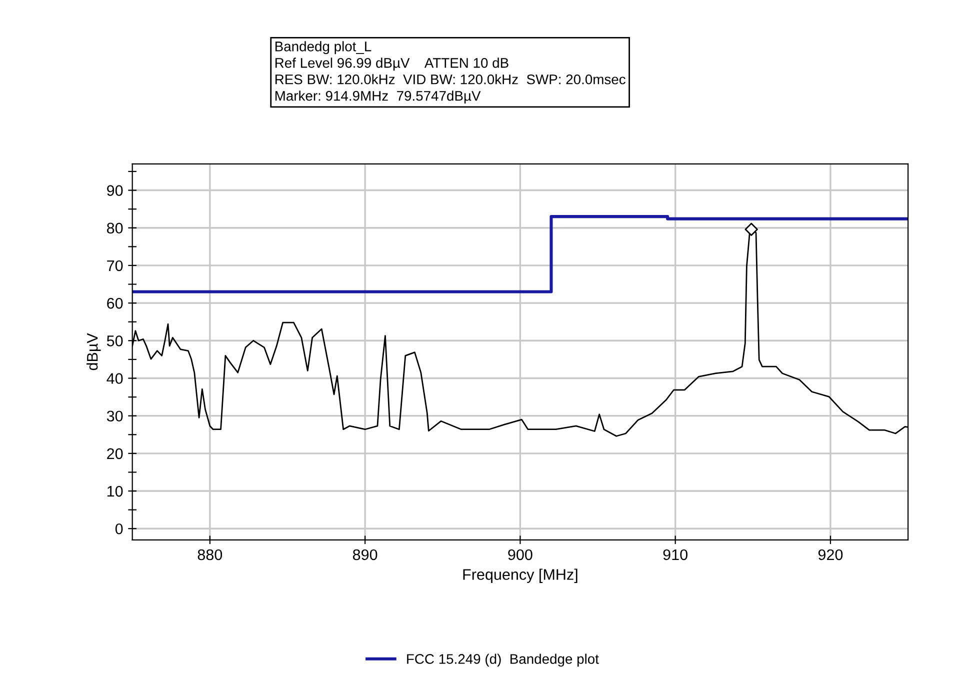 The height and width of the screenshot is (686, 966). I want to click on x-tick-label: 920, so click(830, 554).